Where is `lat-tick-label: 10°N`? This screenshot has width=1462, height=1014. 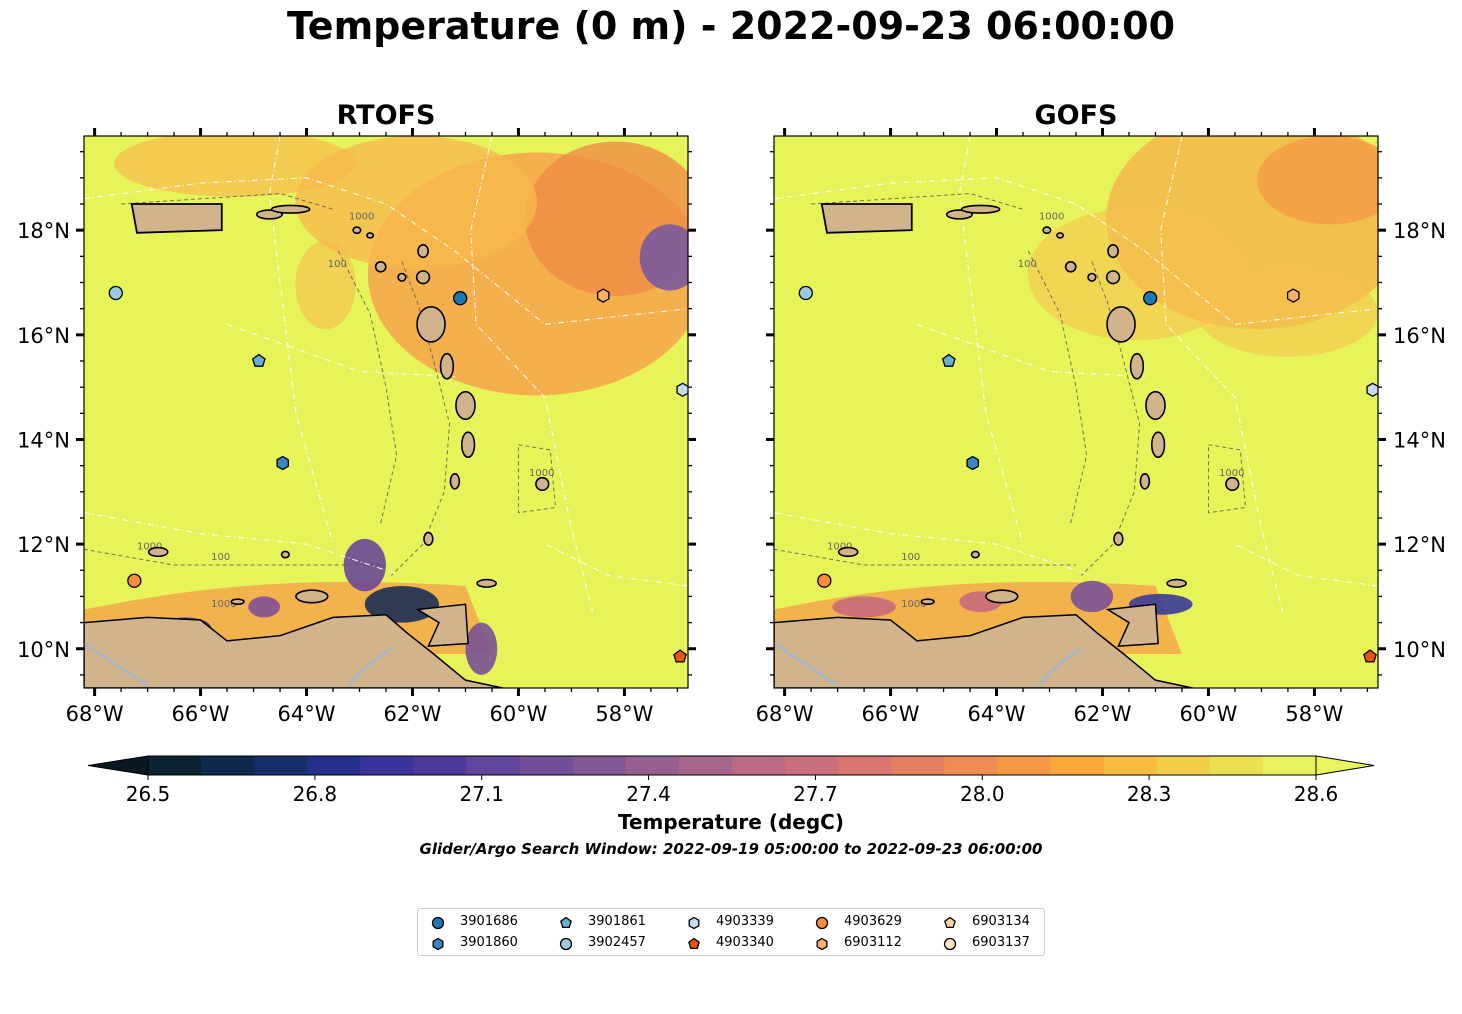
lat-tick-label: 10°N is located at coordinates (43, 650).